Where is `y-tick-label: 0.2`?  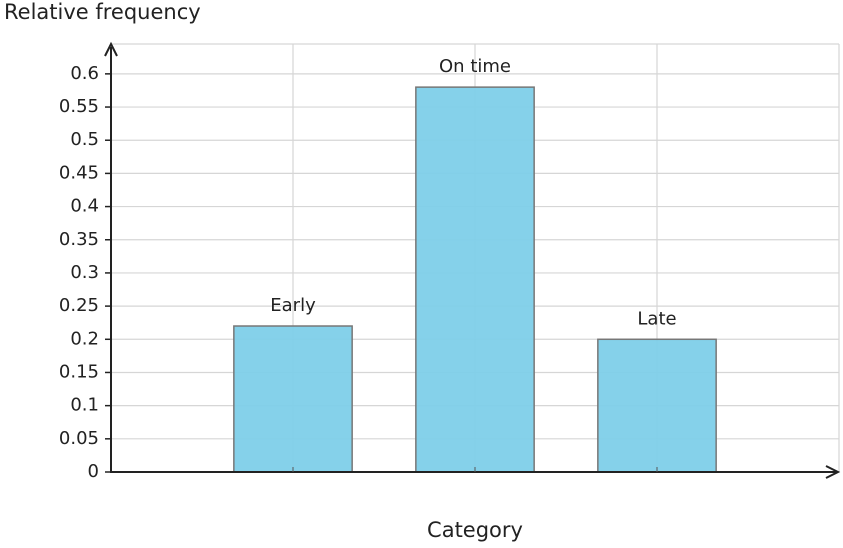
y-tick-label: 0.2 is located at coordinates (84, 338).